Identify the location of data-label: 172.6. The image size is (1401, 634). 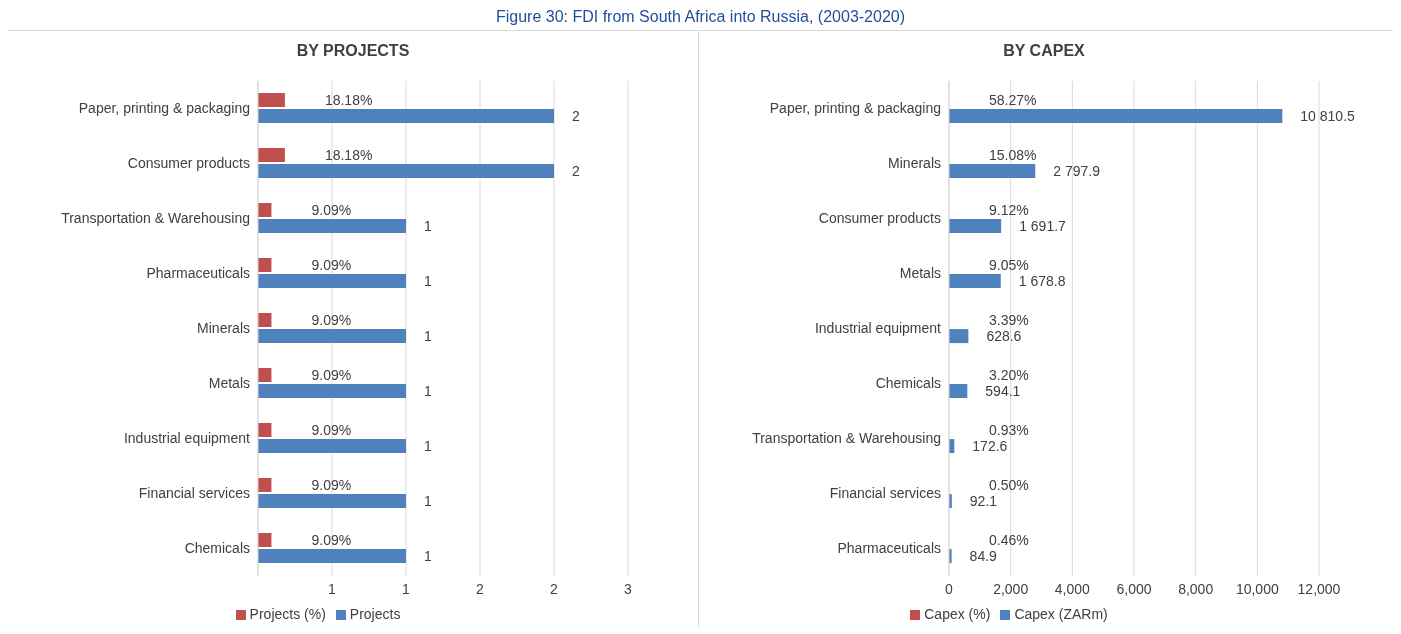
(990, 446).